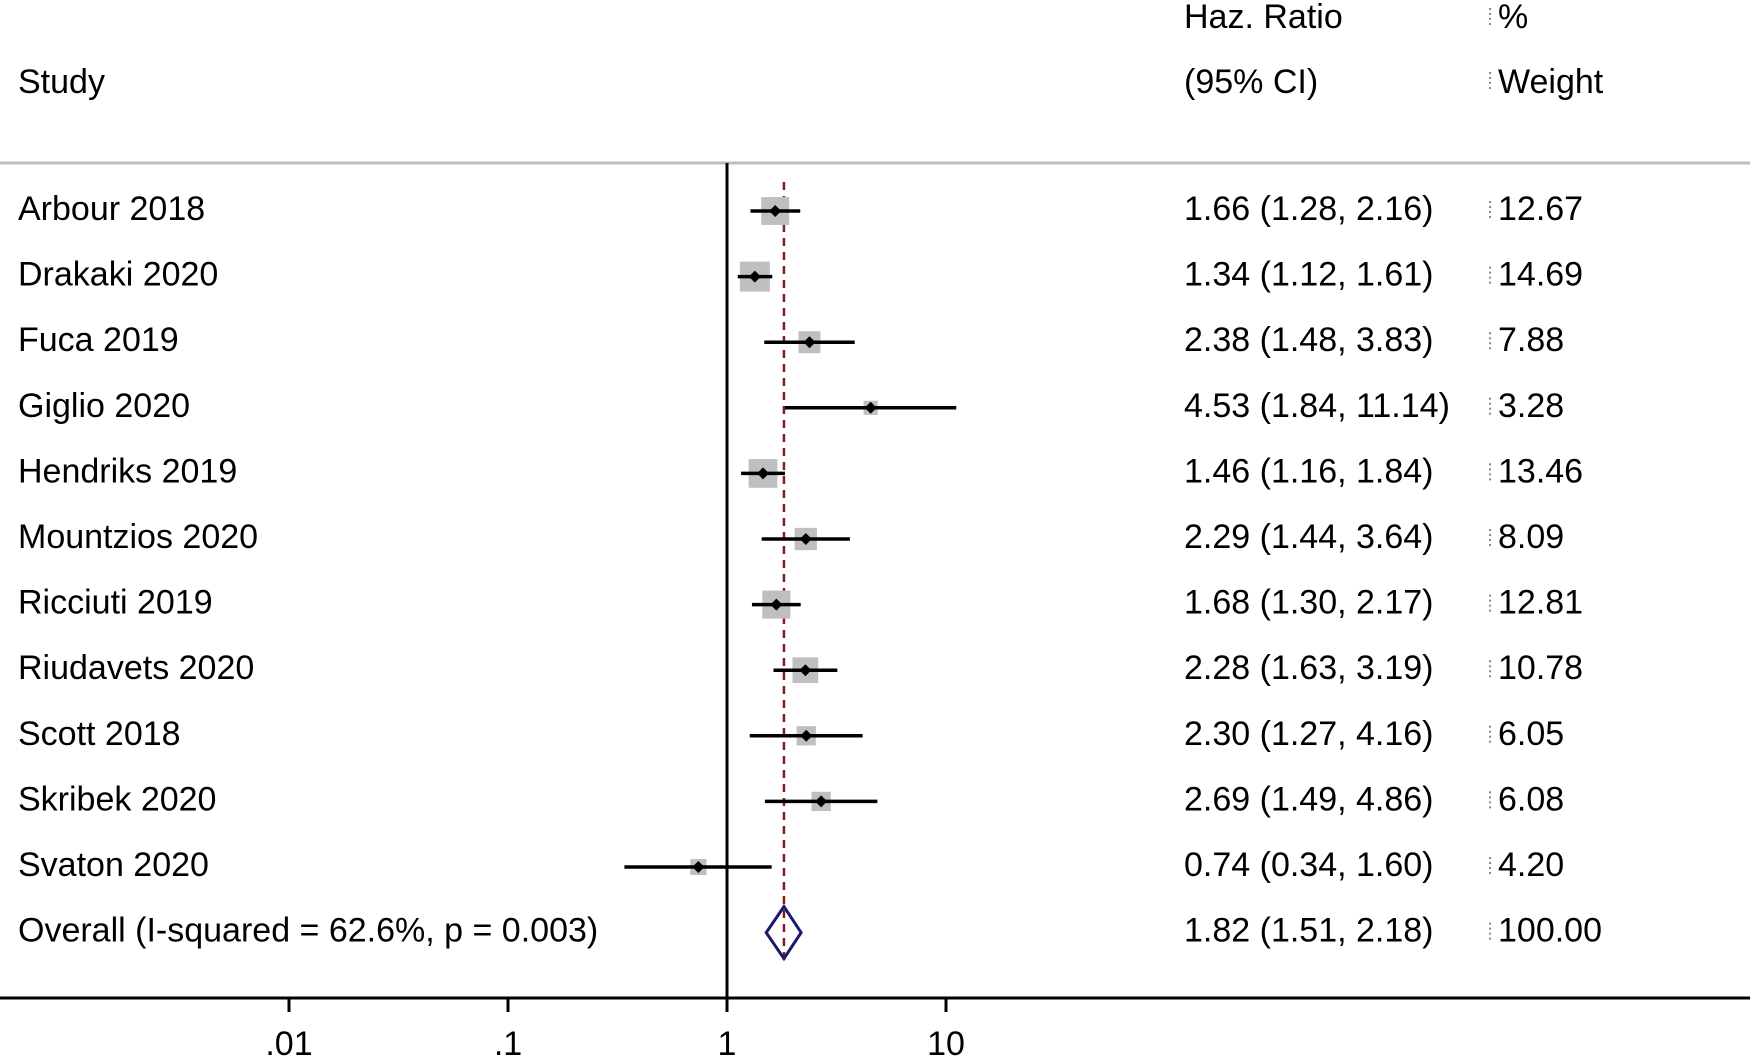 This screenshot has height=1059, width=1750. Describe the element at coordinates (61, 82) in the screenshot. I see `header-study: Study` at that location.